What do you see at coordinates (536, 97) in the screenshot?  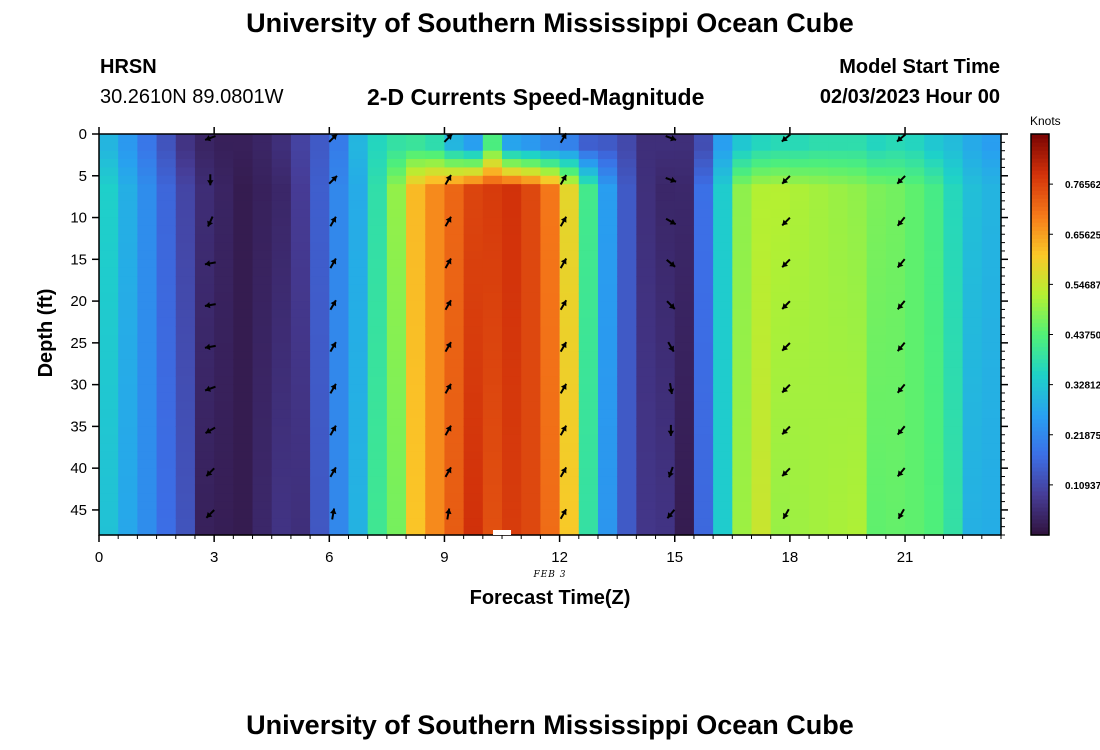 I see `chart-subtitle: 2-D Currents Speed-Magnitude` at bounding box center [536, 97].